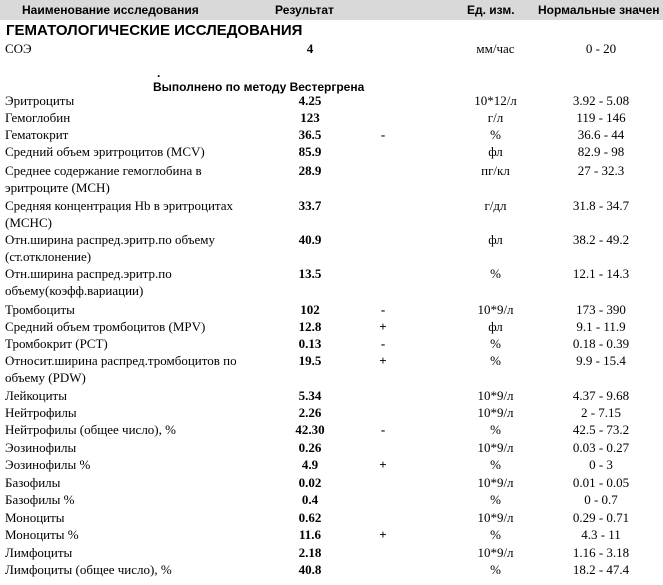 The image size is (663, 585). I want to click on row-name: Средний объем тромбоцитов (MPV), so click(105, 326).